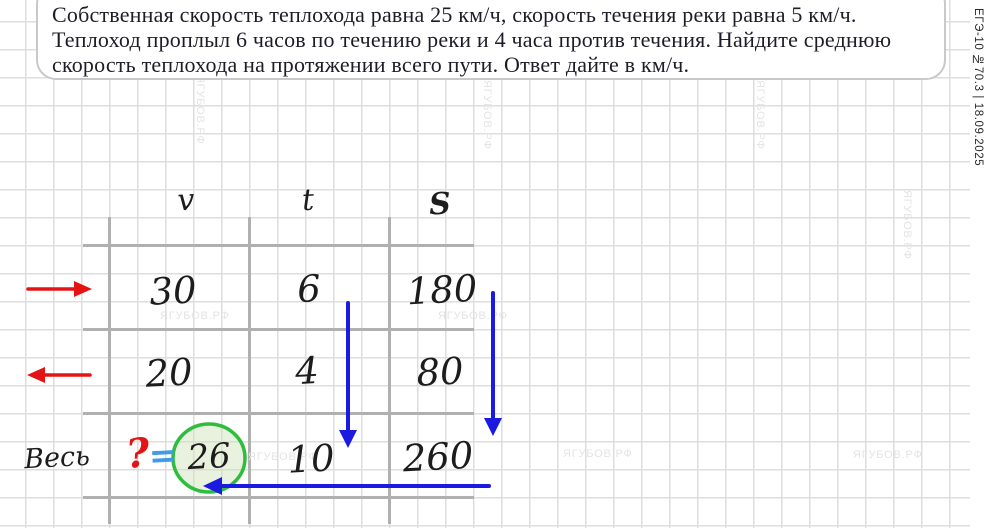  I want to click on cell-total-distance: 260, so click(438, 457).